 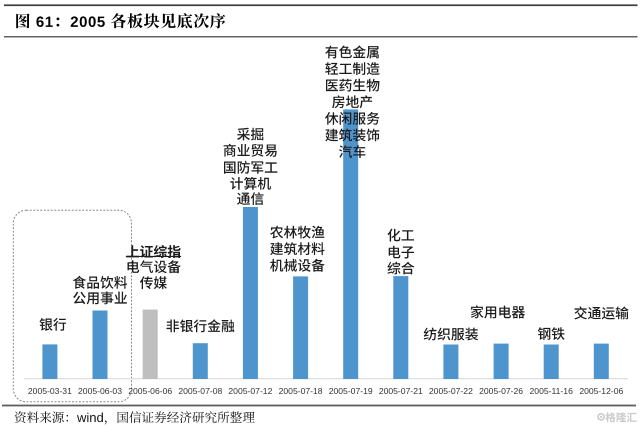 I want to click on svg-text: 2005-07-26, so click(x=501, y=391).